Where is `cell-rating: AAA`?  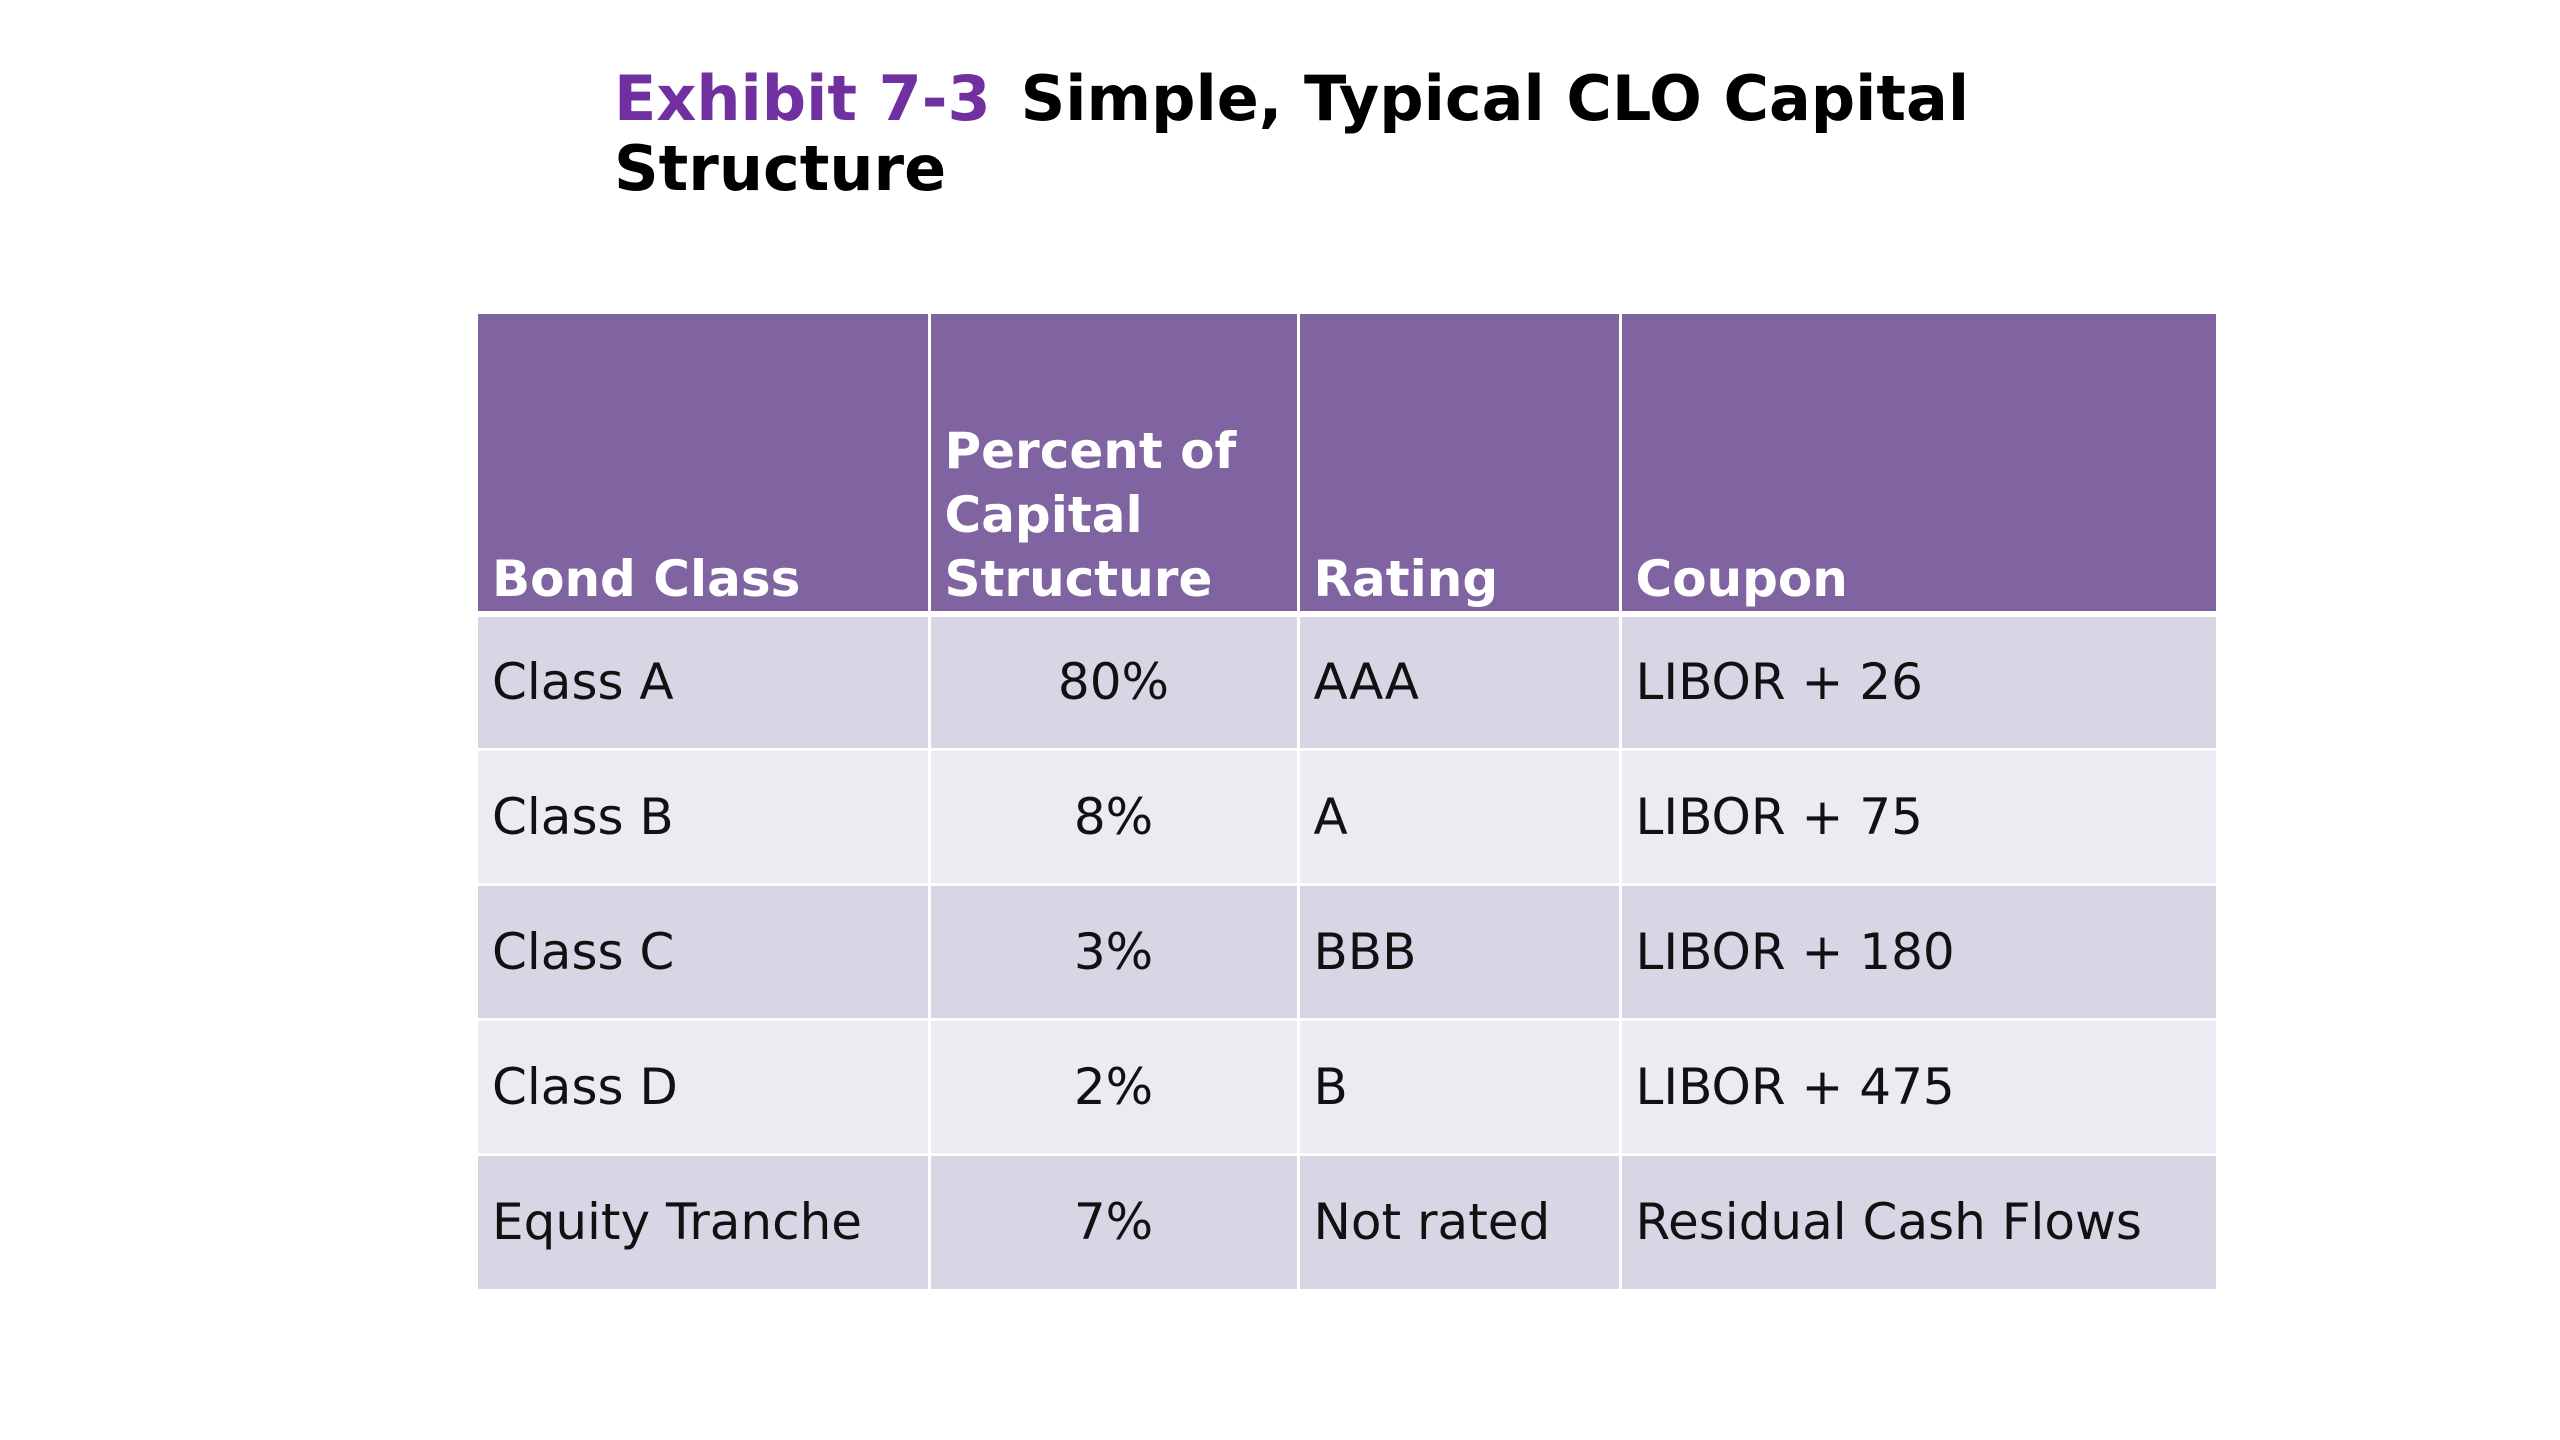 cell-rating: AAA is located at coordinates (1458, 680).